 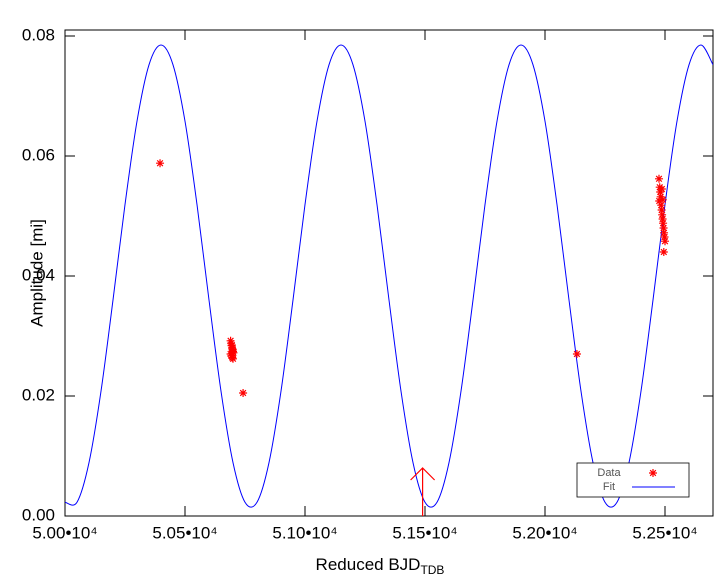 What do you see at coordinates (38, 514) in the screenshot?
I see `y-tick-label: 0.00` at bounding box center [38, 514].